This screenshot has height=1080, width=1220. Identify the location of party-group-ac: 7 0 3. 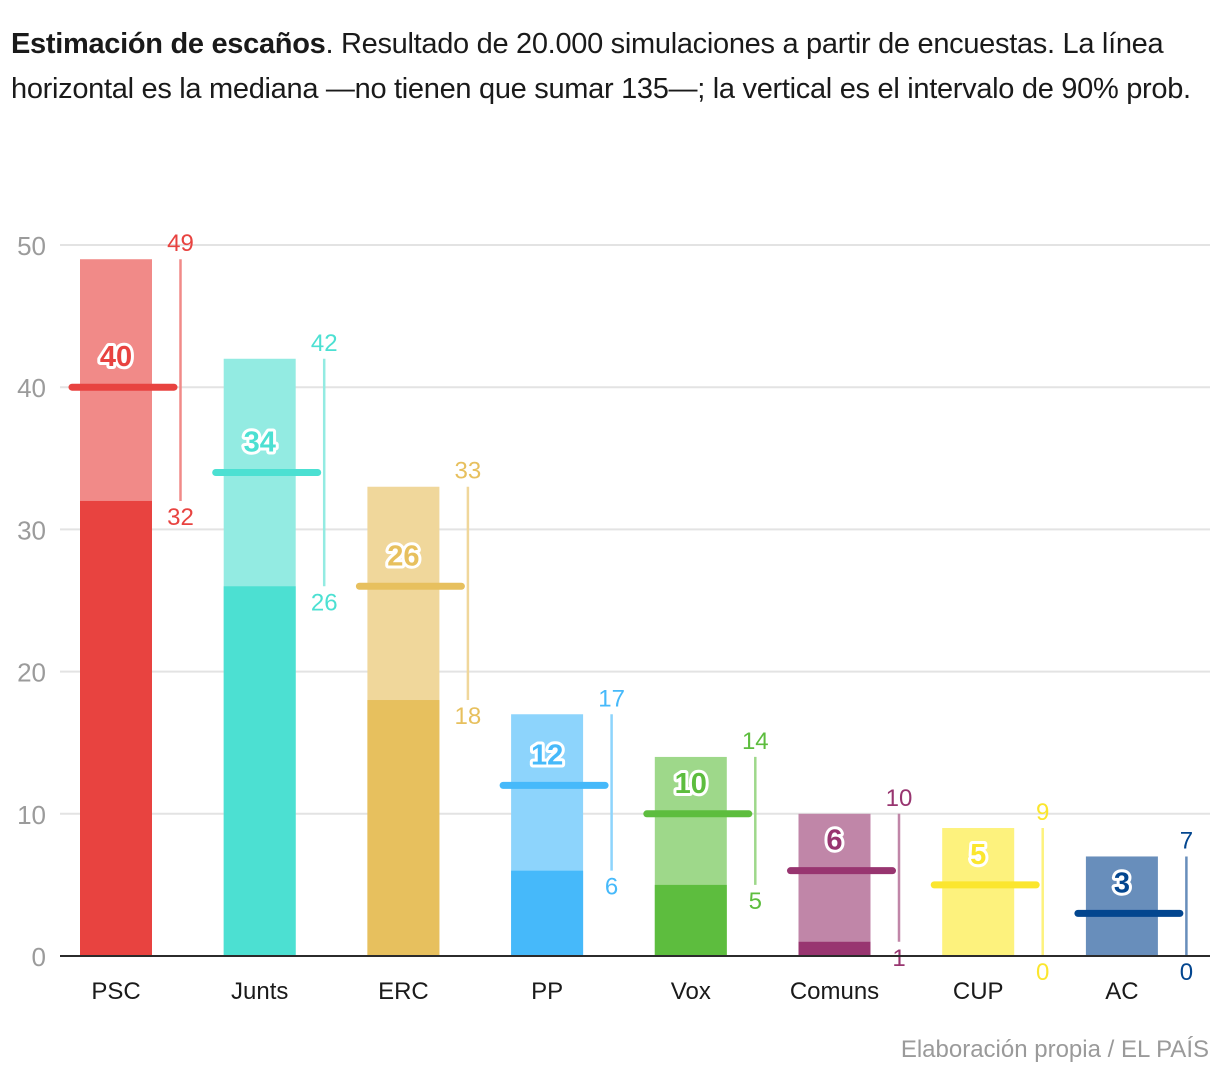
(1133, 906).